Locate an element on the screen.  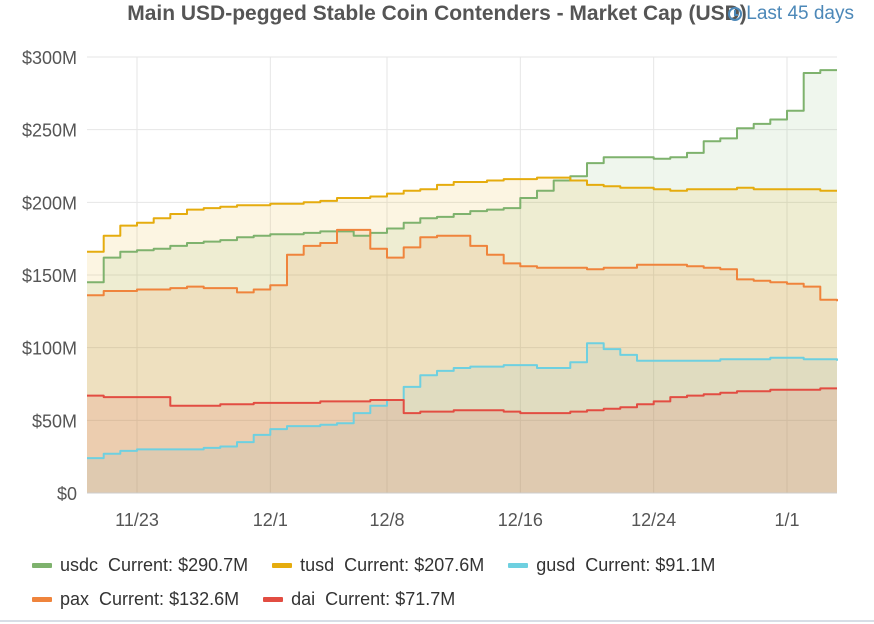
x-tick-label: 11/23 is located at coordinates (137, 520).